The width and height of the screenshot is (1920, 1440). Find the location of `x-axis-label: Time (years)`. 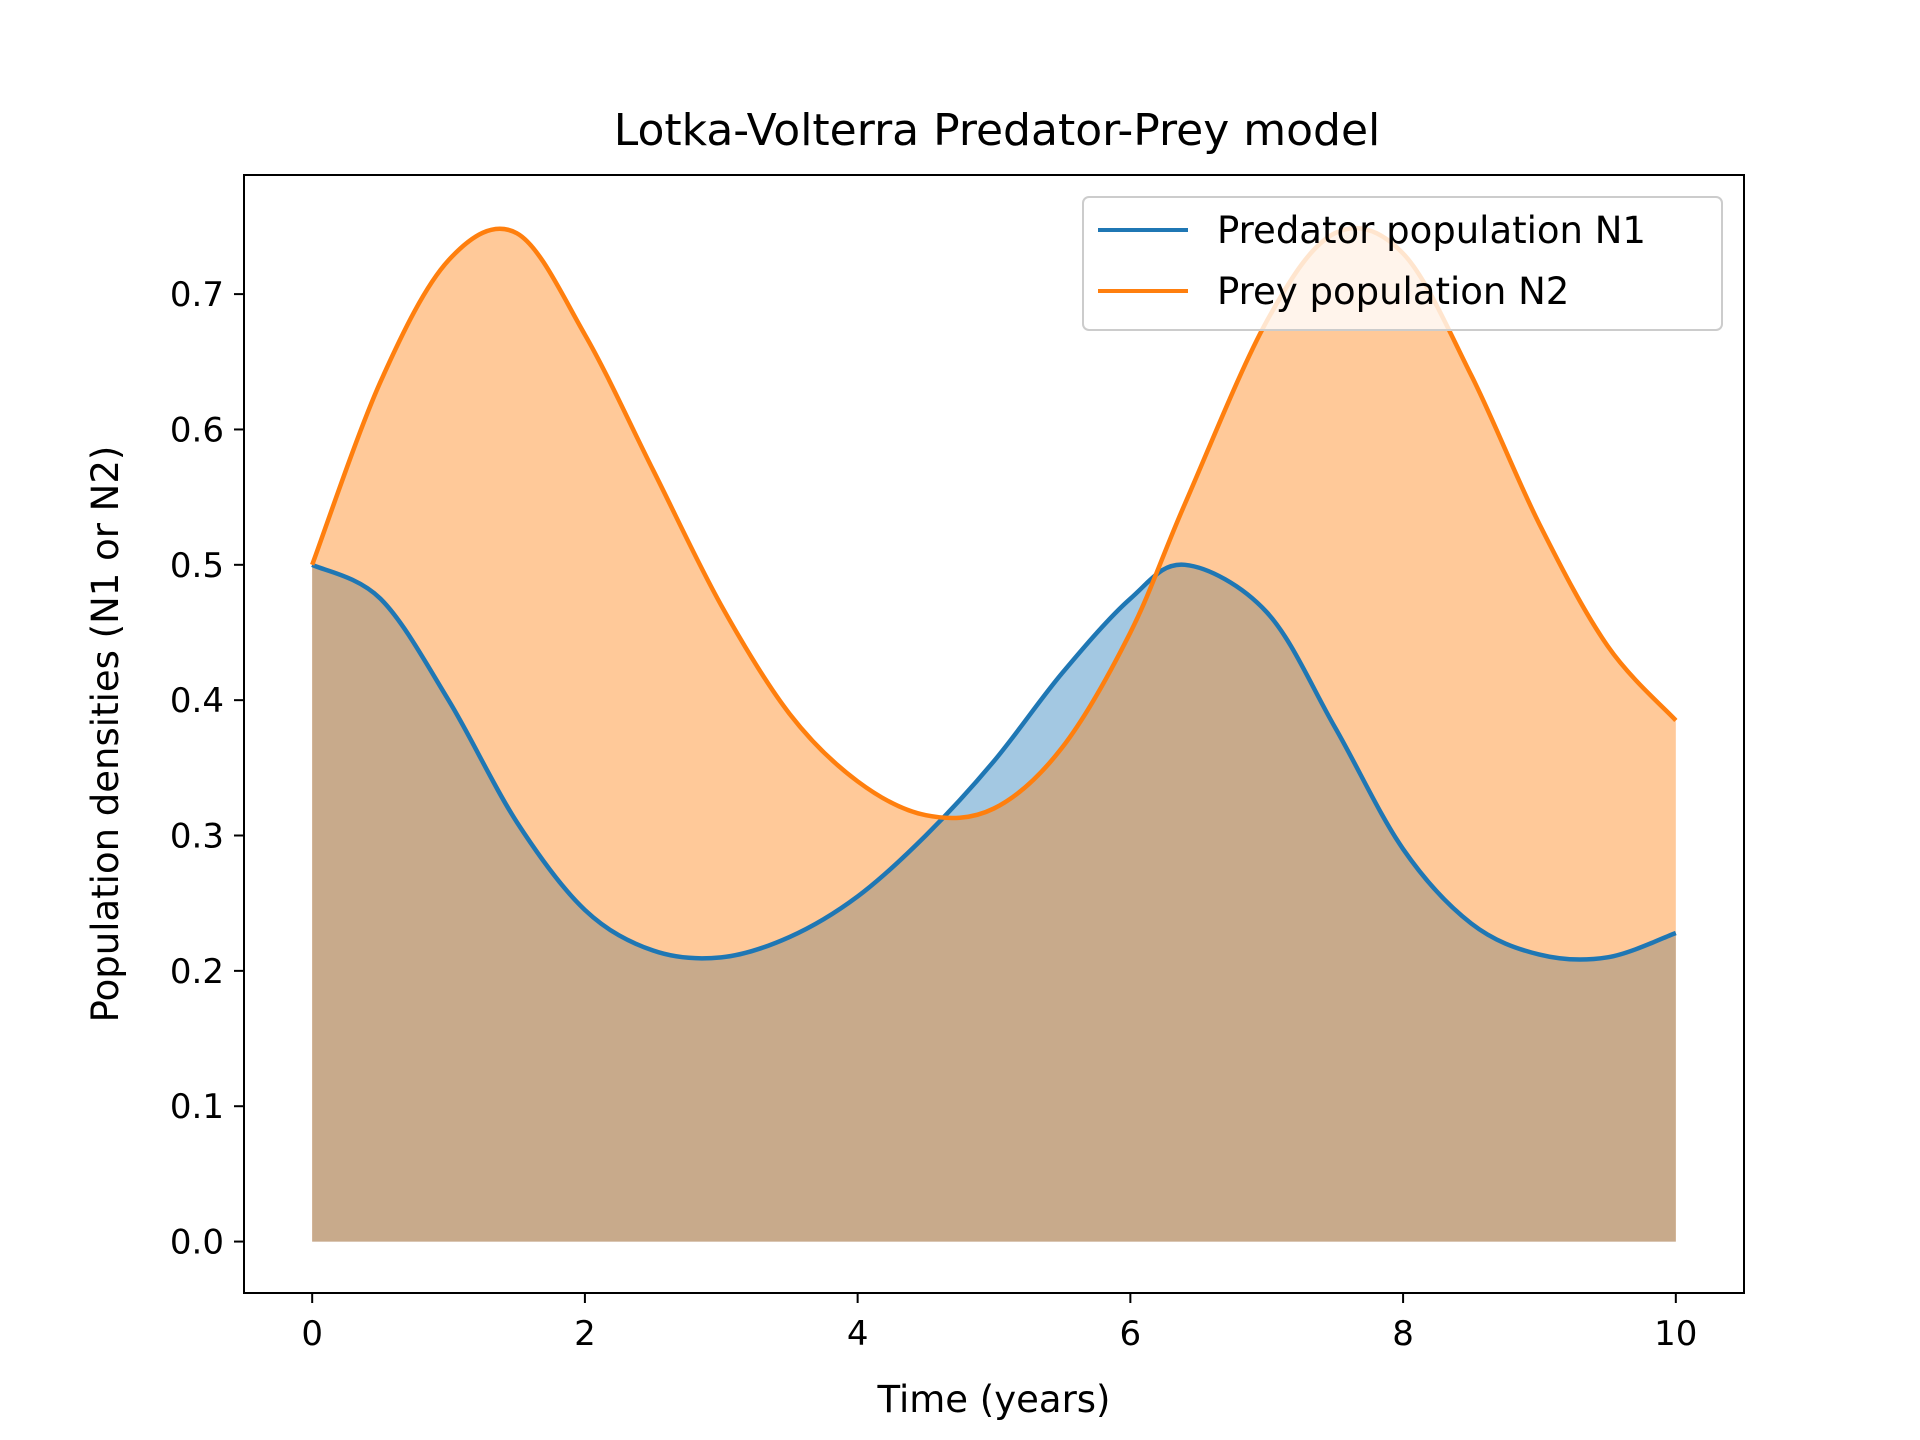

x-axis-label: Time (years) is located at coordinates (993, 1399).